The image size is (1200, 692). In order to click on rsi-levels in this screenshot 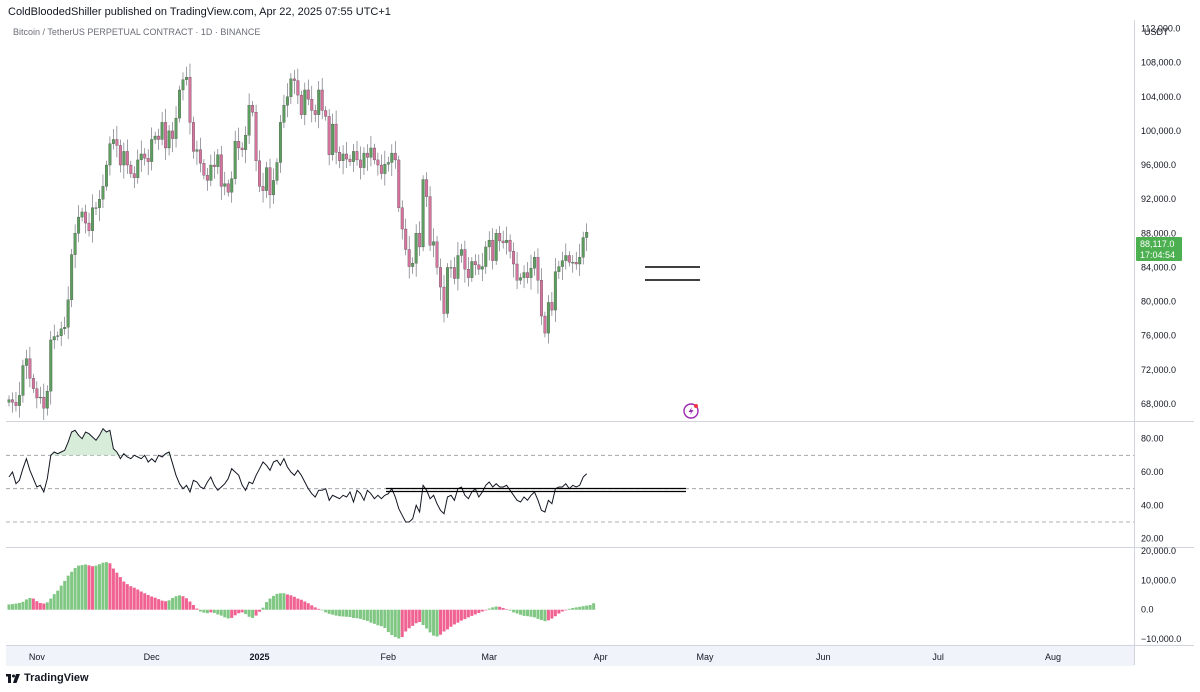, I will do `click(570, 488)`.